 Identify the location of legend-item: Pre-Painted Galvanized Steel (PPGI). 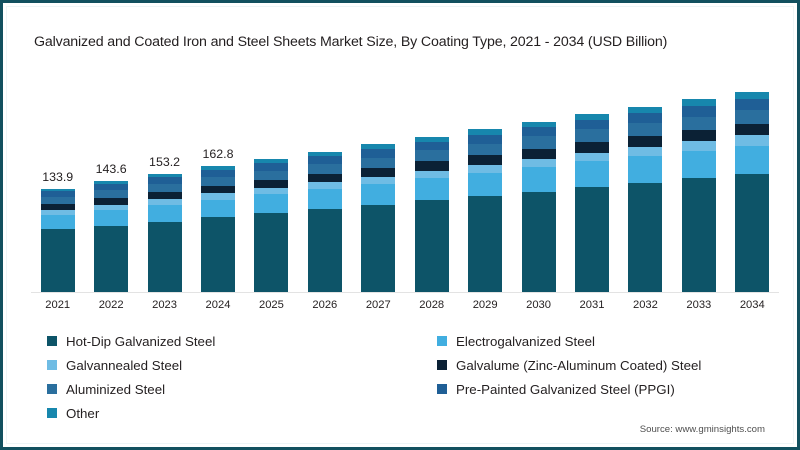
(556, 389).